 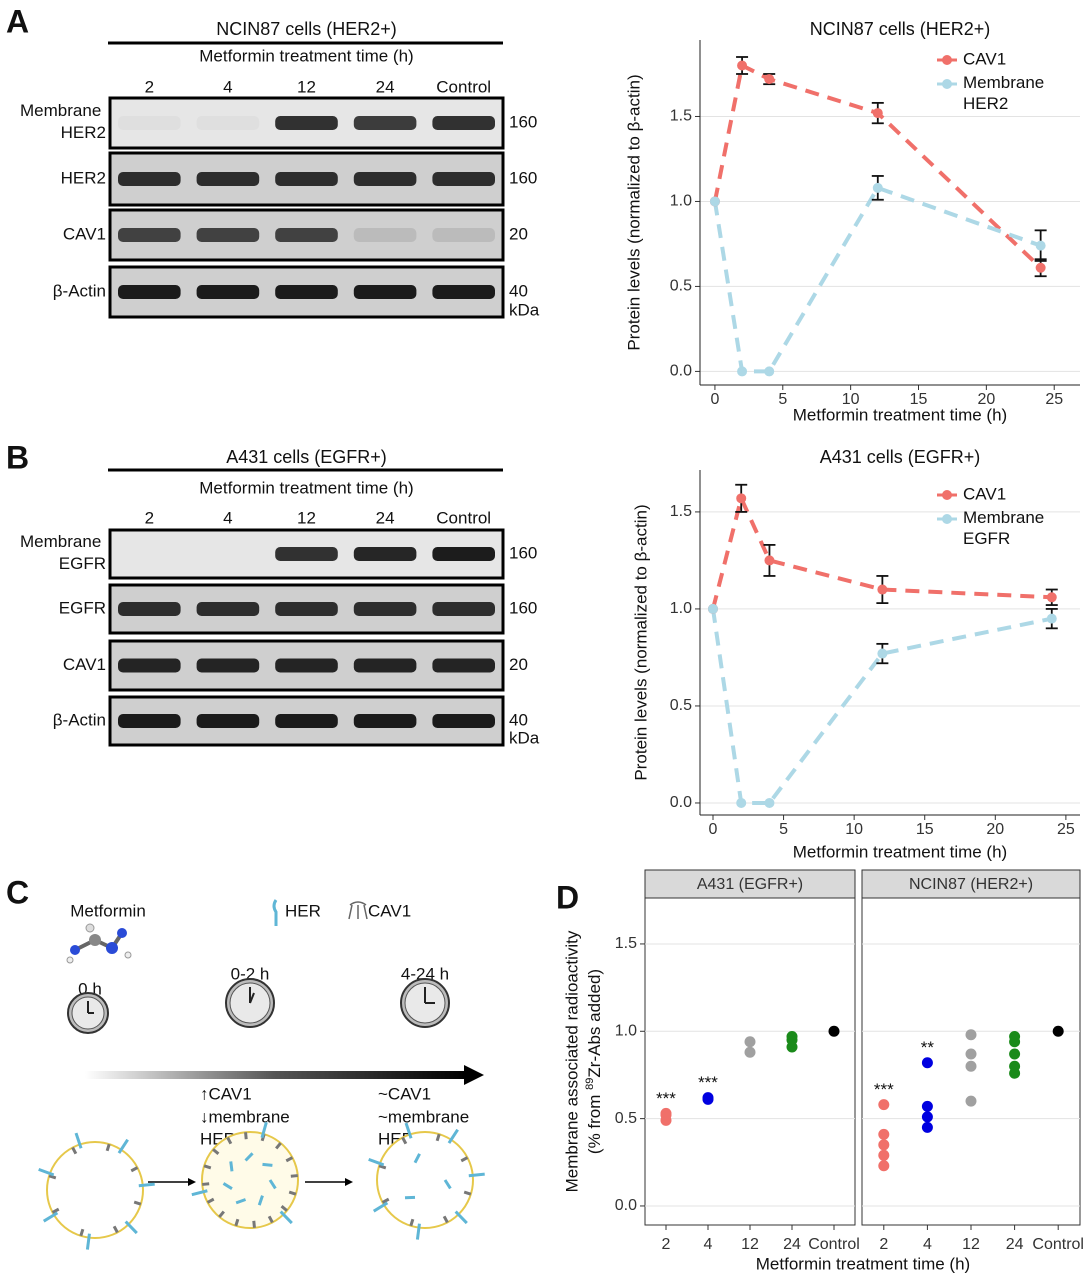 What do you see at coordinates (82, 607) in the screenshot?
I see `row-label: EGFR` at bounding box center [82, 607].